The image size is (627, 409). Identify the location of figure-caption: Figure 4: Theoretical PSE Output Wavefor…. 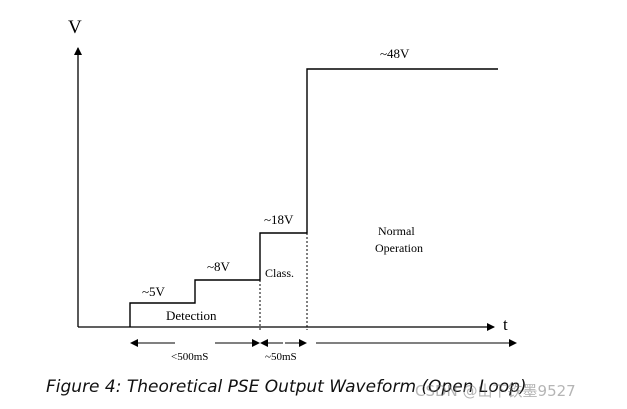
(286, 387).